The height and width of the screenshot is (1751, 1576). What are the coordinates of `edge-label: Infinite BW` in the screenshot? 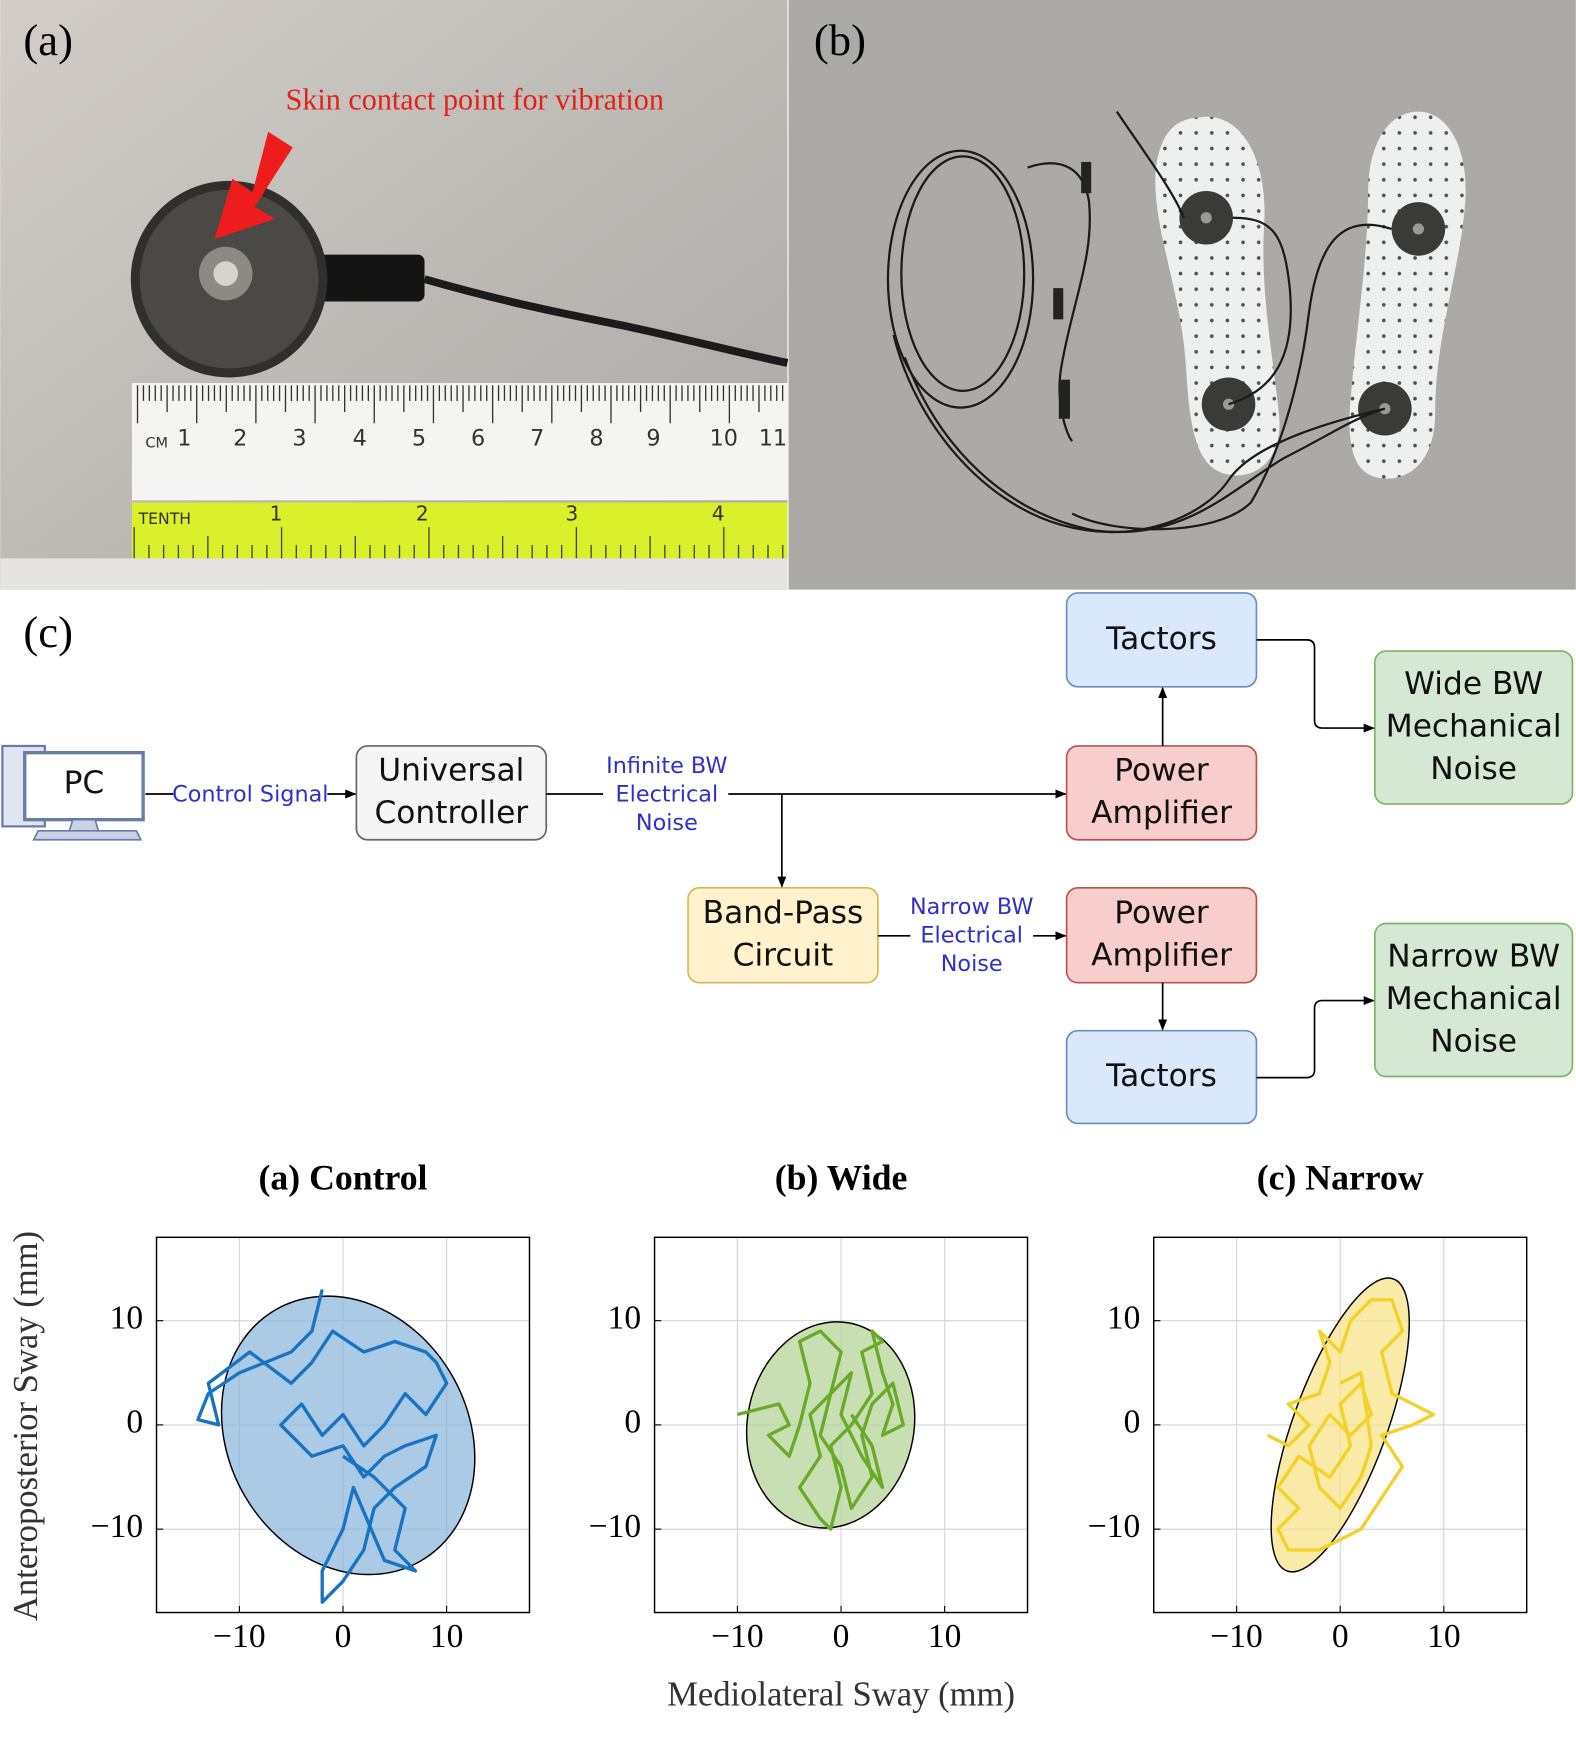 It's located at (666, 766).